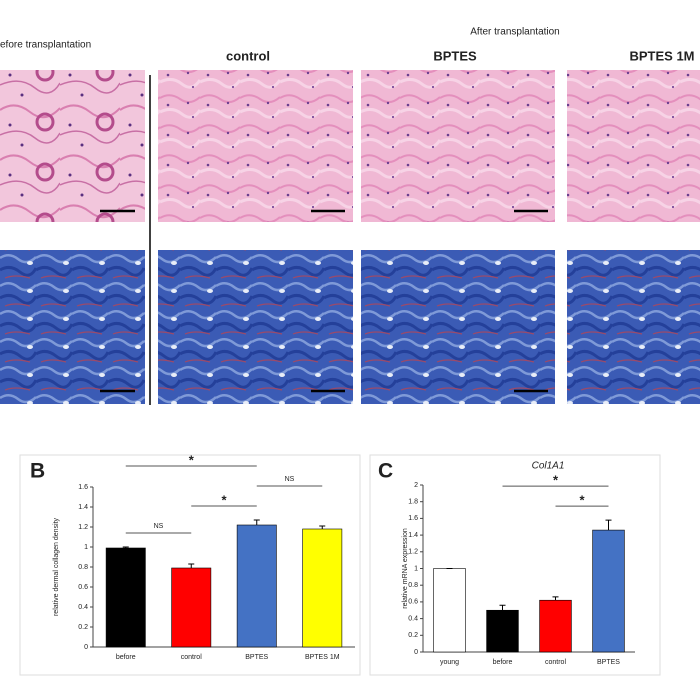 Image resolution: width=700 pixels, height=700 pixels. I want to click on y-tick-label: 2, so click(416, 485).